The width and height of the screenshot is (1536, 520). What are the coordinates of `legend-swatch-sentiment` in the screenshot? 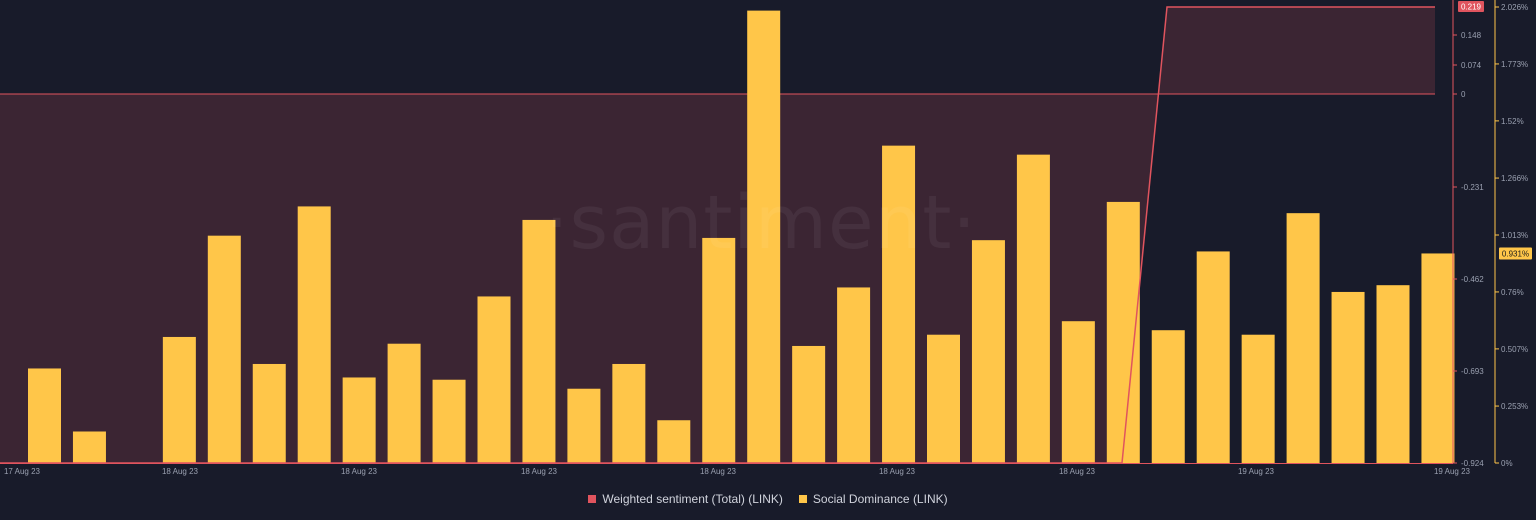 It's located at (592, 499).